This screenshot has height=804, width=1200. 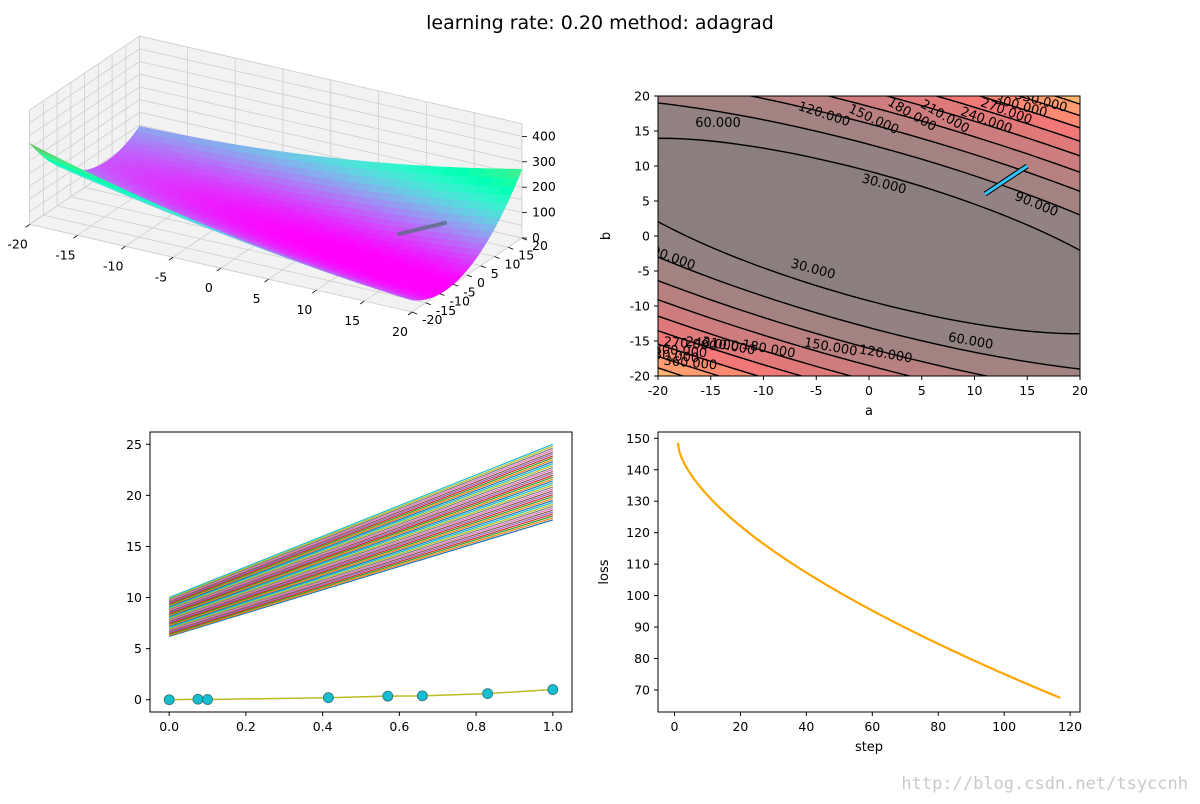 What do you see at coordinates (323, 726) in the screenshot?
I see `x-tick-label: 0.4` at bounding box center [323, 726].